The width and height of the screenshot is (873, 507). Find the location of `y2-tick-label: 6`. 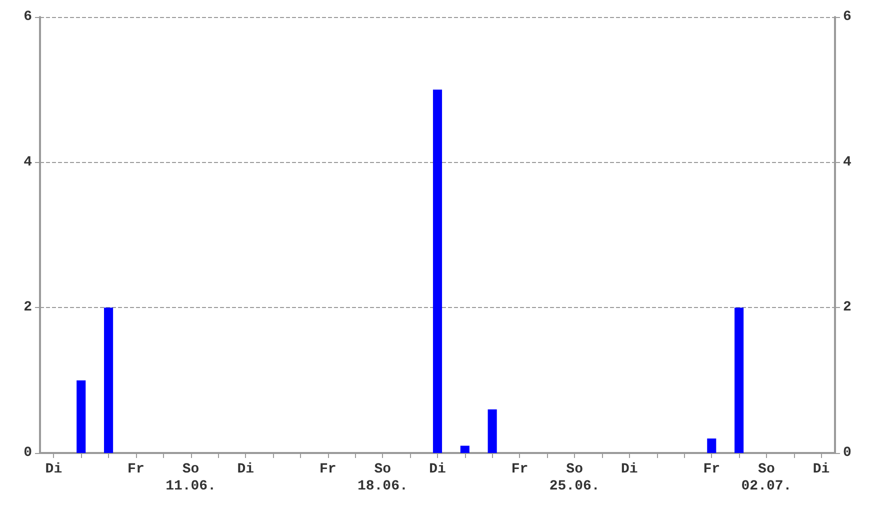

y2-tick-label: 6 is located at coordinates (847, 17).